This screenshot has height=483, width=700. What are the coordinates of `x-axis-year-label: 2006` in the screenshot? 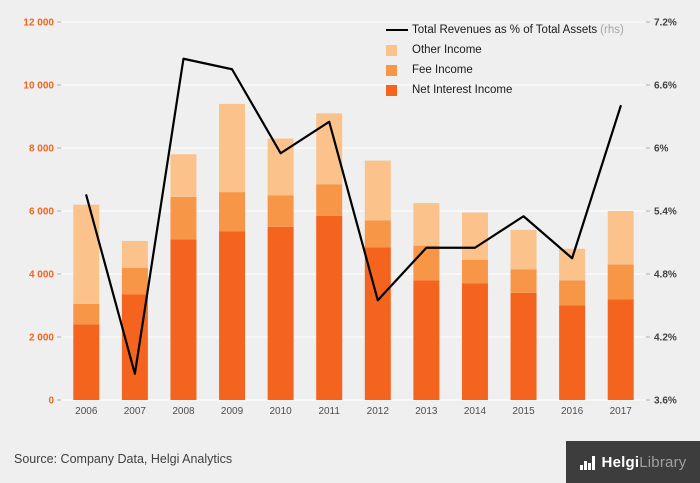 It's located at (86, 411).